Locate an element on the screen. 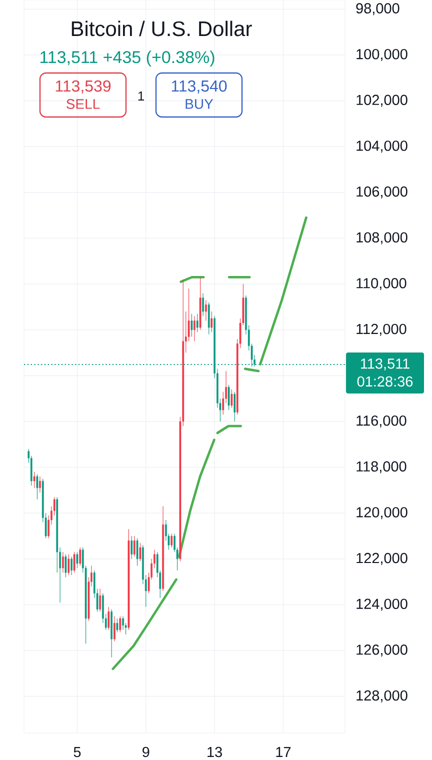  ref-line-label: 113,511 is located at coordinates (385, 364).